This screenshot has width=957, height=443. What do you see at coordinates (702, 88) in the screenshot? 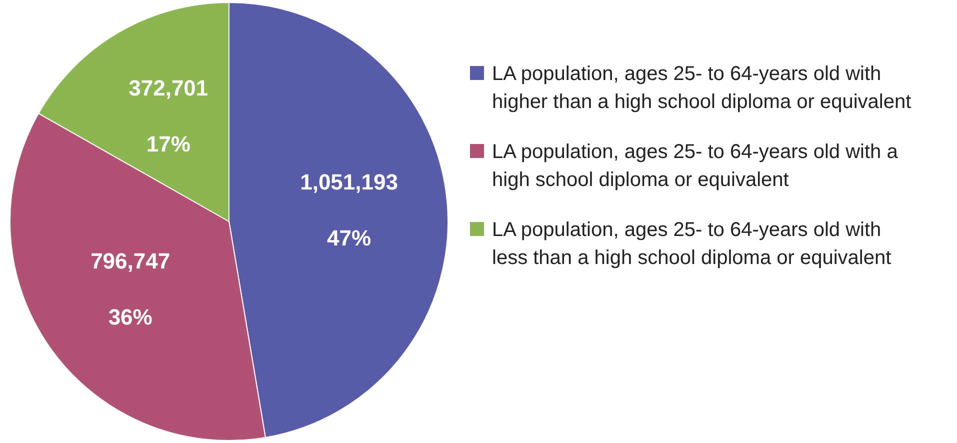
I see `legend-label: LA population, ages 25- to 64-years old with higher than a high school diploma or equivalent` at bounding box center [702, 88].